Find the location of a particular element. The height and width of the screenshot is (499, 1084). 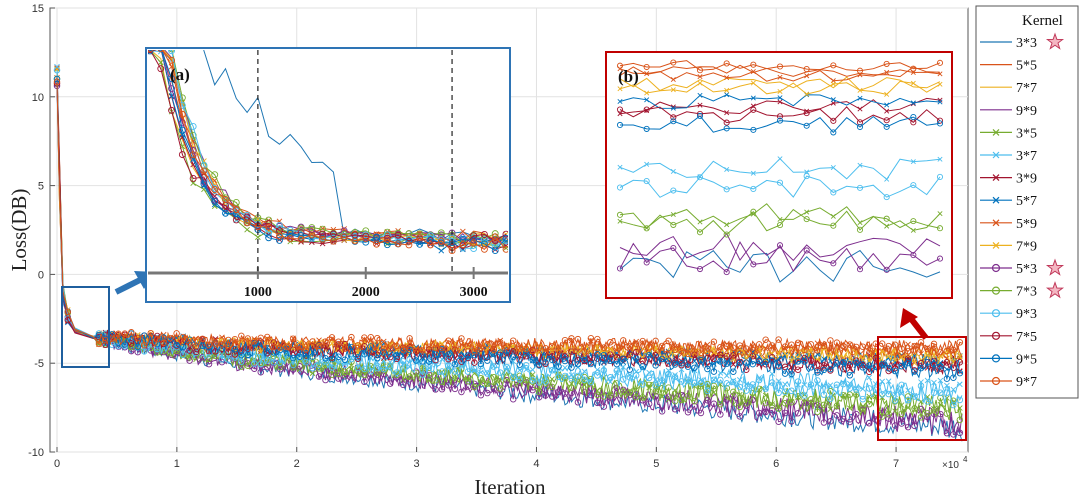

inset-a-series-9*7 is located at coordinates (328, 152).